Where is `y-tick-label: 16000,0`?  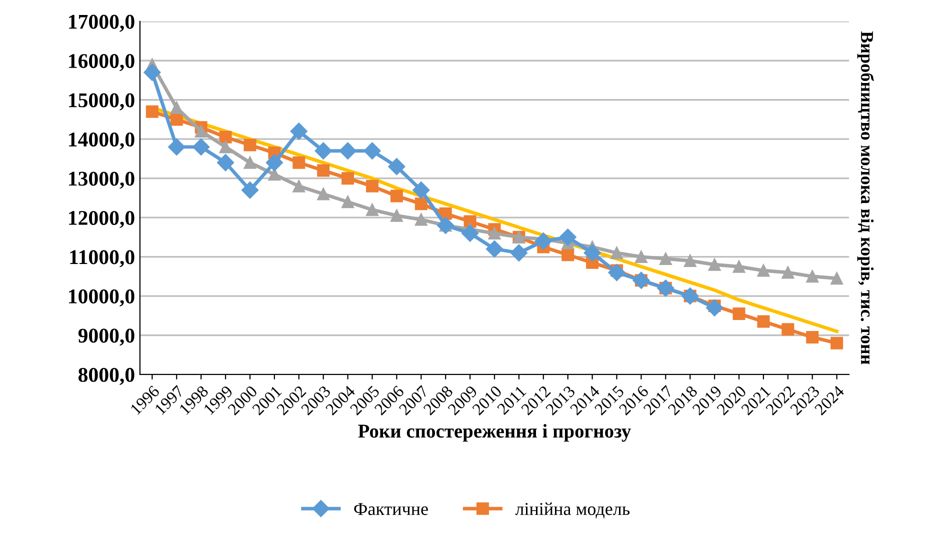
y-tick-label: 16000,0 is located at coordinates (101, 63).